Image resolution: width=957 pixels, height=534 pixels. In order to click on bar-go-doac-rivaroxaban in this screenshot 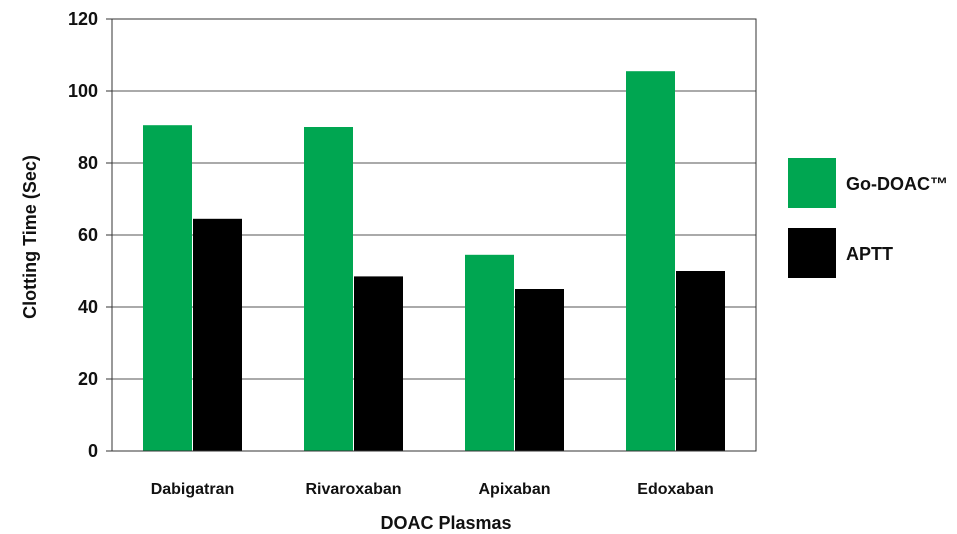, I will do `click(328, 289)`.